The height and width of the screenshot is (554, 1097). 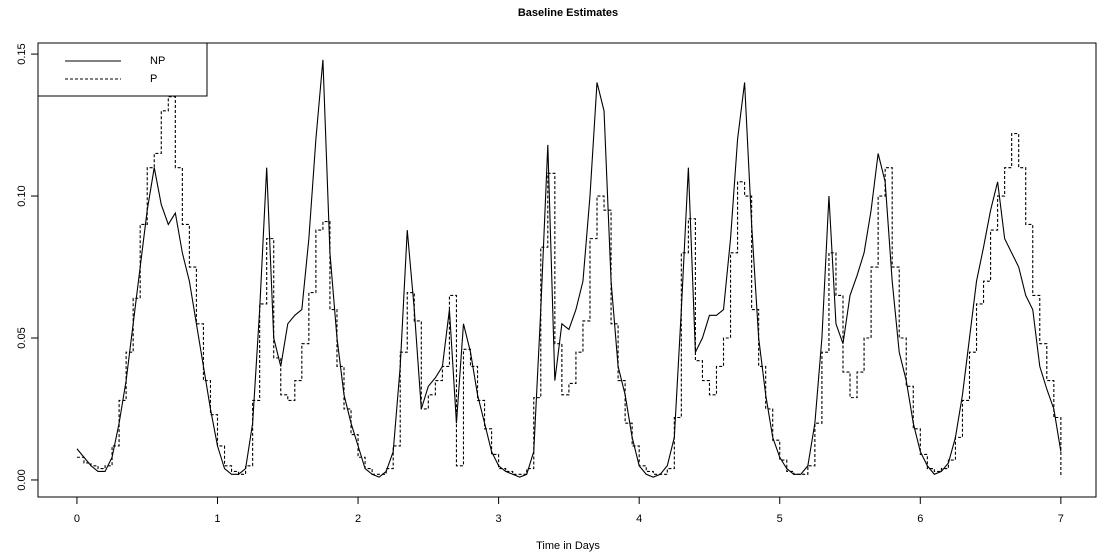 I want to click on y-tick-label: 0.05, so click(x=22, y=337).